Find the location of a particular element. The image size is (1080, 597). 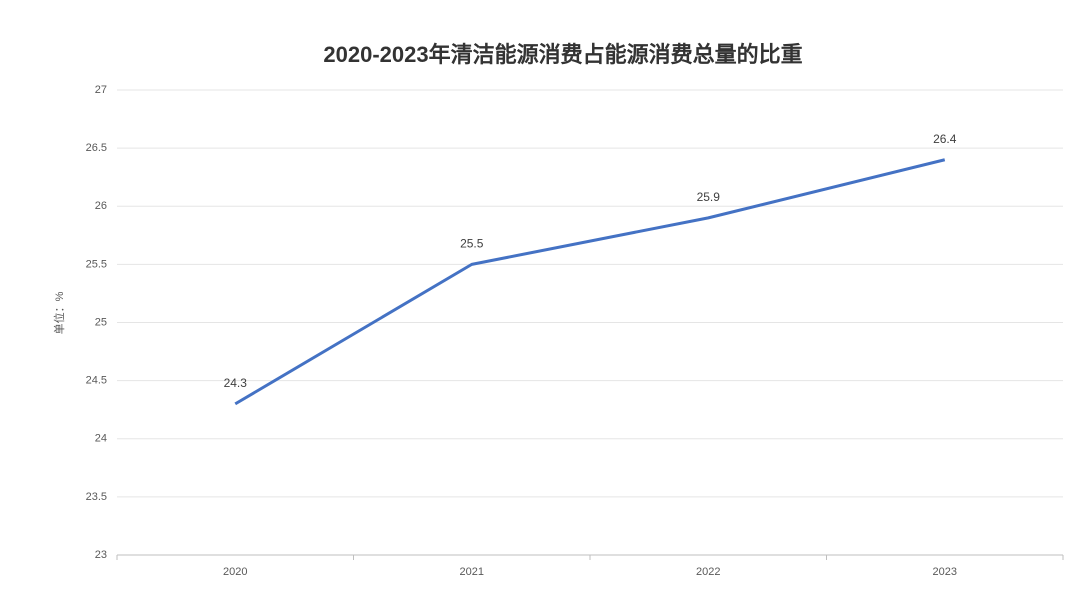

data-label: 25.5 is located at coordinates (472, 244).